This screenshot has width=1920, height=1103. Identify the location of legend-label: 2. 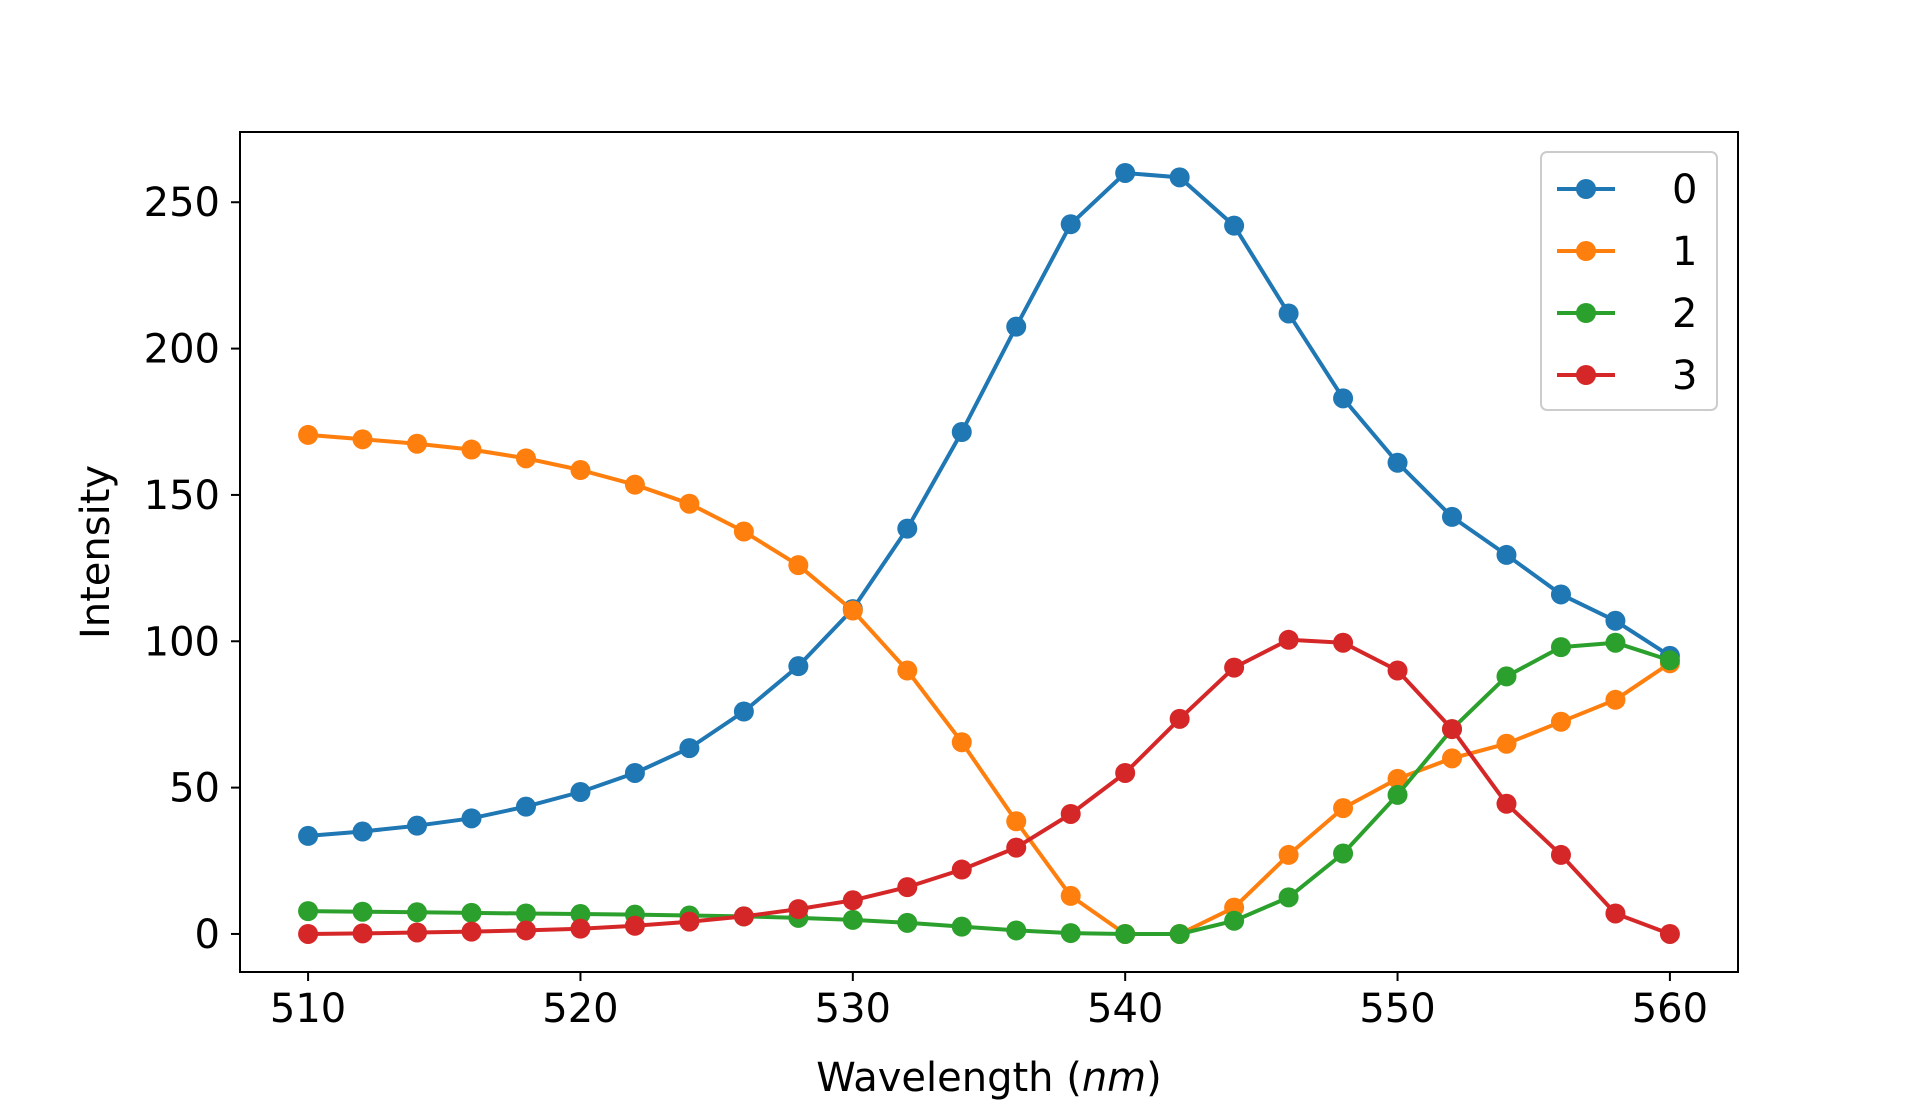
(1684, 314).